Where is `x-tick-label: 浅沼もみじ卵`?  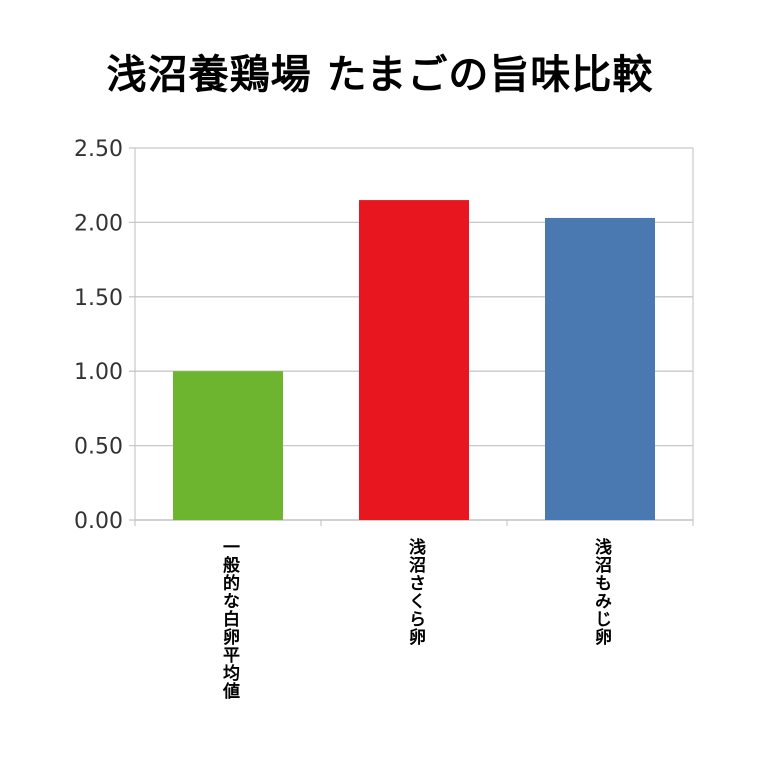
x-tick-label: 浅沼もみじ卵 is located at coordinates (601, 592).